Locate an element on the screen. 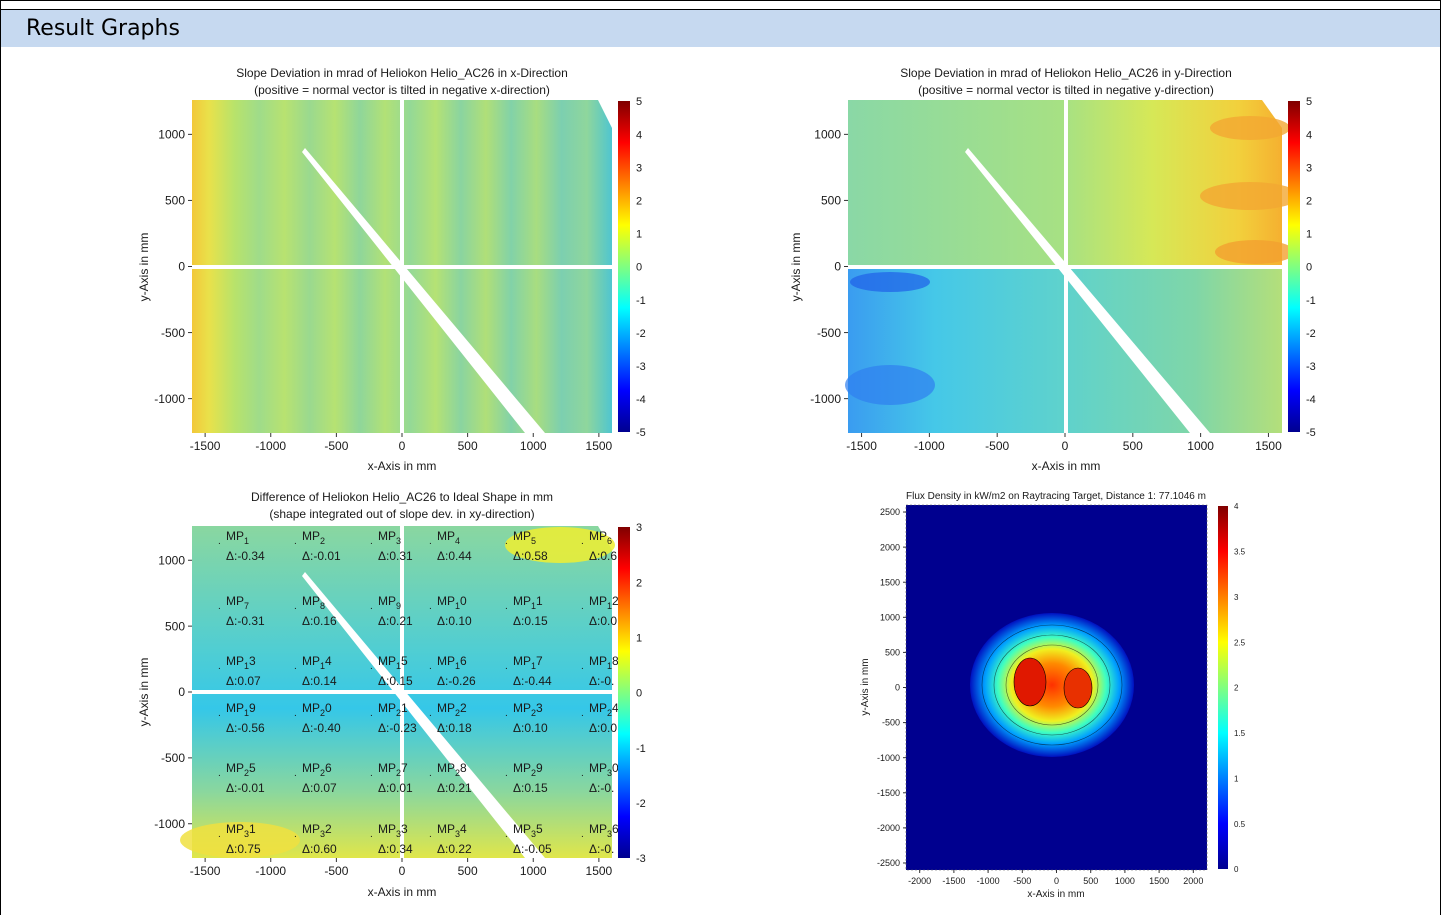  measure-point-name: MP24 is located at coordinates (604, 709).